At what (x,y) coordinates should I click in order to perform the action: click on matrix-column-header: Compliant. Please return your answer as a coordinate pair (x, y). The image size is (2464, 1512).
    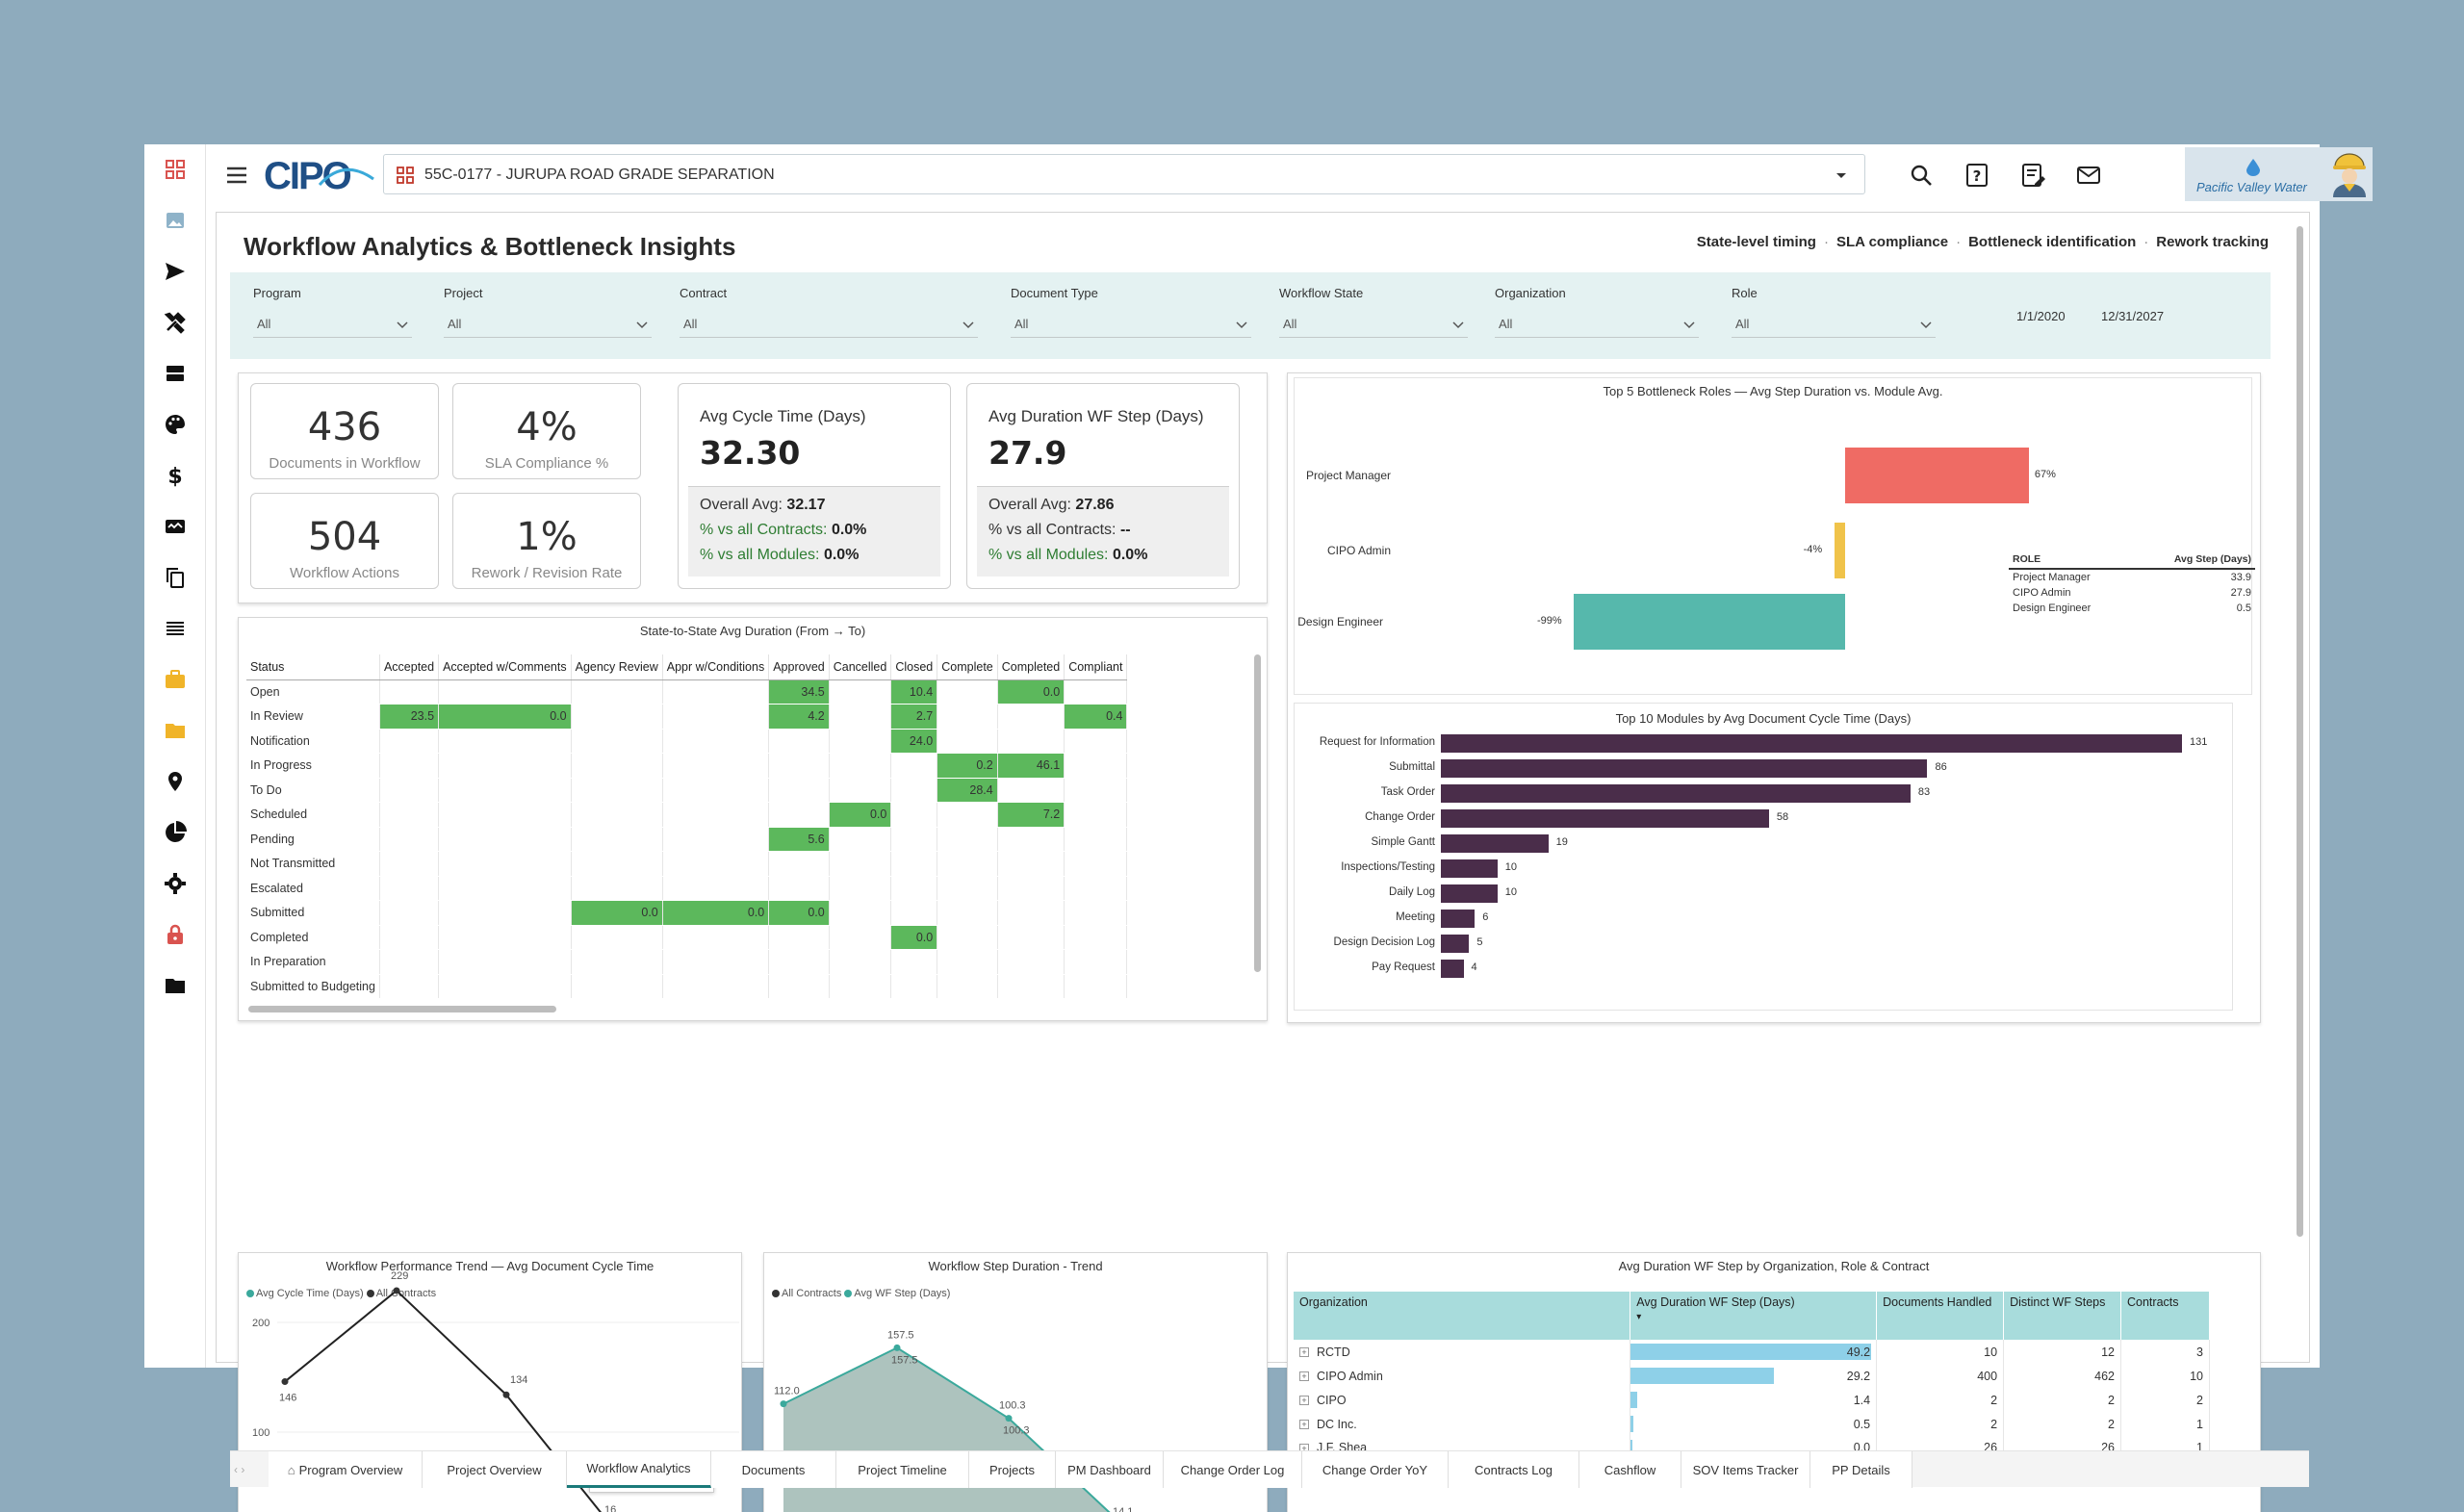
    Looking at the image, I should click on (1096, 667).